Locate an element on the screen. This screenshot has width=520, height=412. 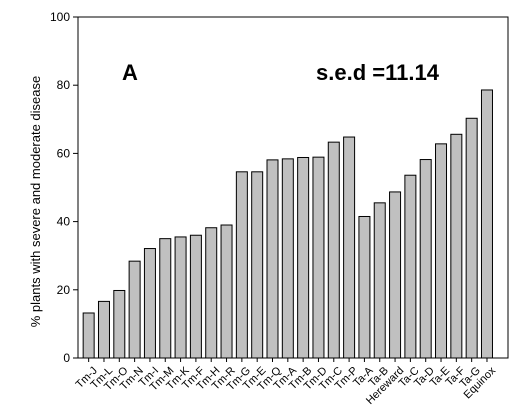
bar-tm-f is located at coordinates (195, 296).